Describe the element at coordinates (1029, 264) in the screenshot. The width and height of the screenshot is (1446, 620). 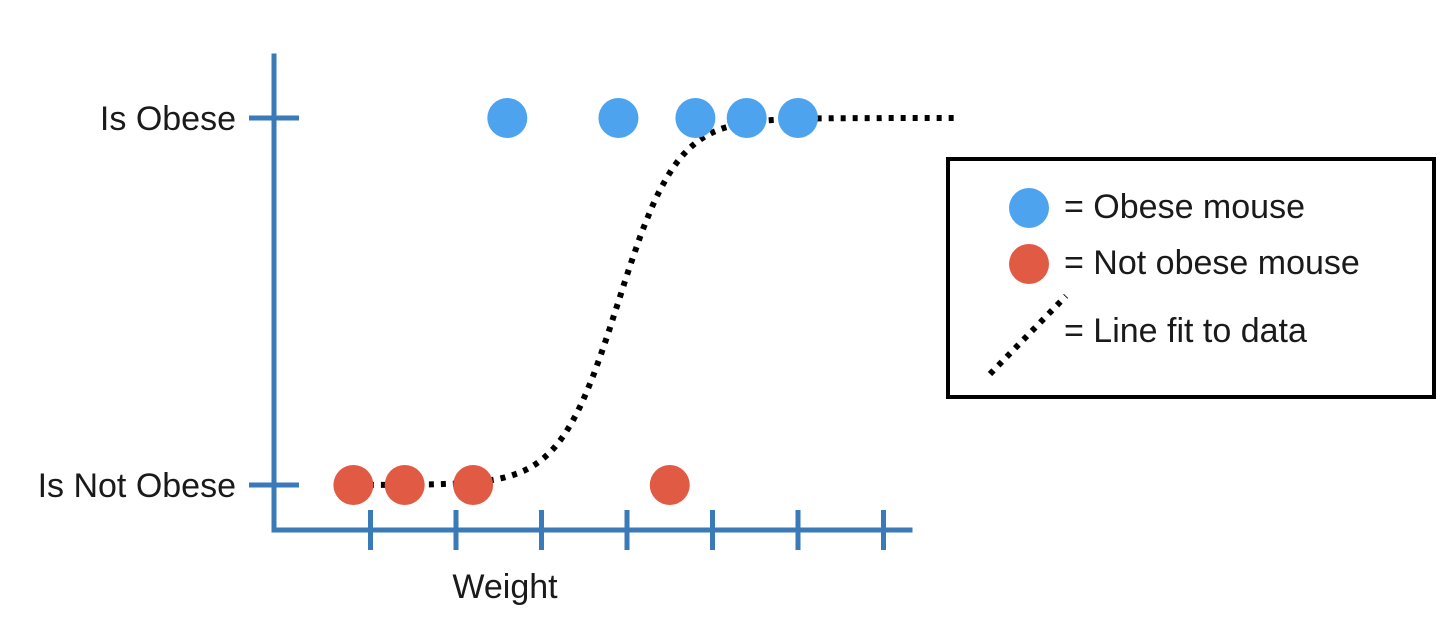
I see `legend-swatch-not-obese` at that location.